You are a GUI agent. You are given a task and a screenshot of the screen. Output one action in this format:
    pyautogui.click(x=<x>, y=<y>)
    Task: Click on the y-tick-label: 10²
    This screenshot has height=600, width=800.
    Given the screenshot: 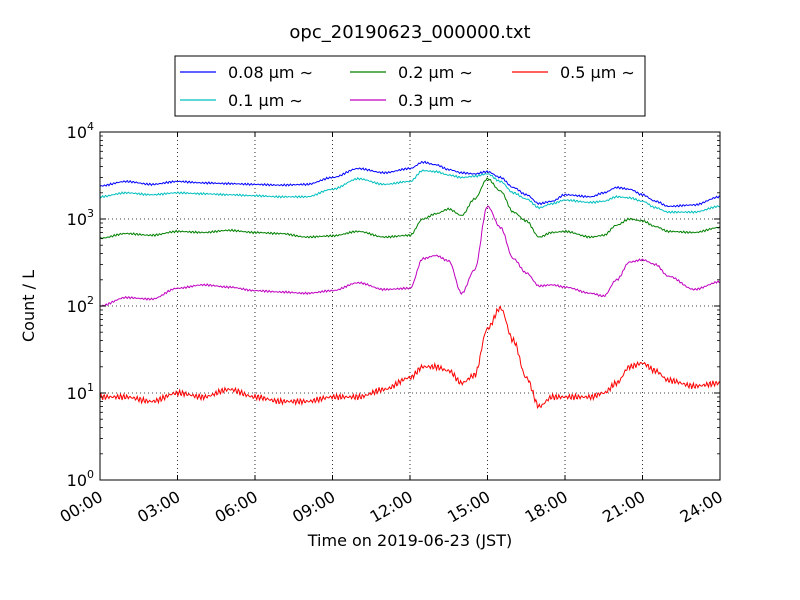 What is the action you would take?
    pyautogui.click(x=80, y=305)
    